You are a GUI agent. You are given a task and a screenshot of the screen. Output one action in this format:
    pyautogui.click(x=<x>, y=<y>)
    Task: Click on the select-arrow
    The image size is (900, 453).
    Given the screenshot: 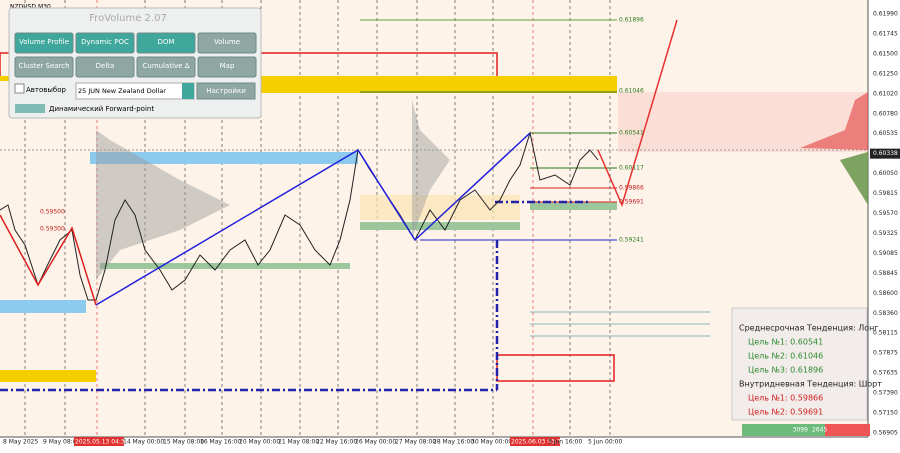 What is the action you would take?
    pyautogui.click(x=188, y=91)
    